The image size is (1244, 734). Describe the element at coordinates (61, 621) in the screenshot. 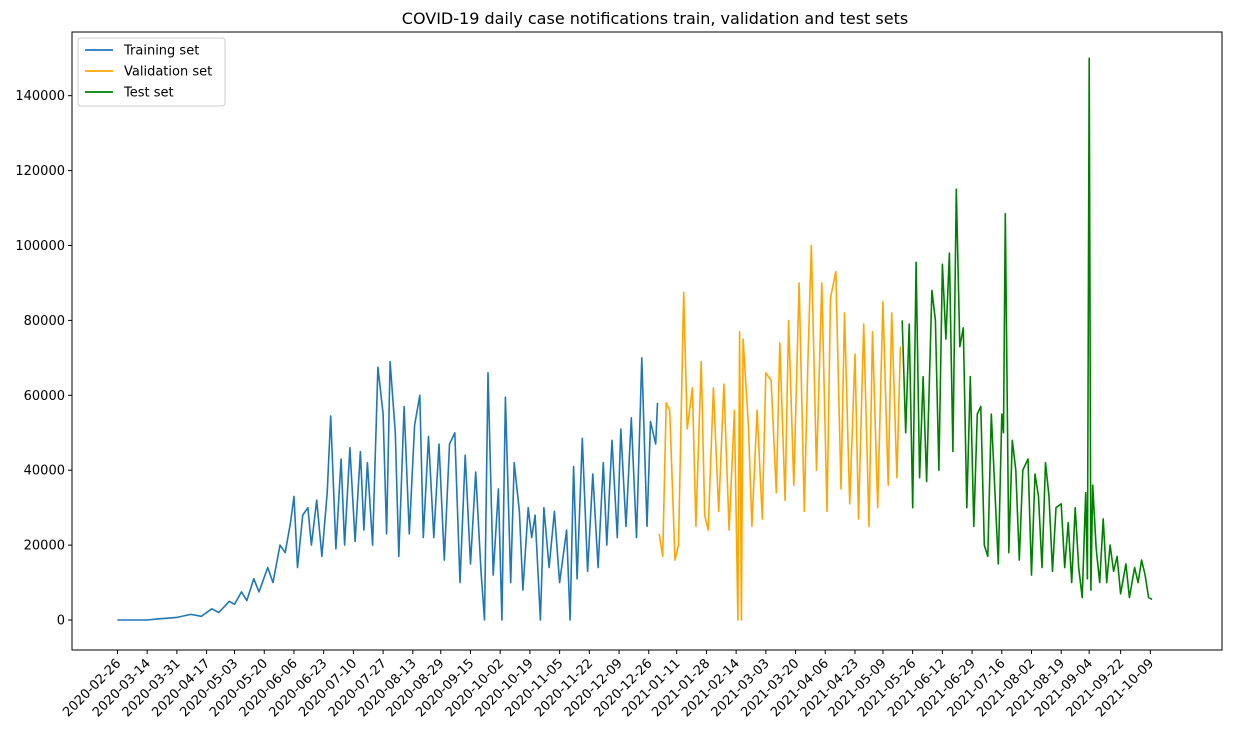

I see `y-tick-label: 0` at that location.